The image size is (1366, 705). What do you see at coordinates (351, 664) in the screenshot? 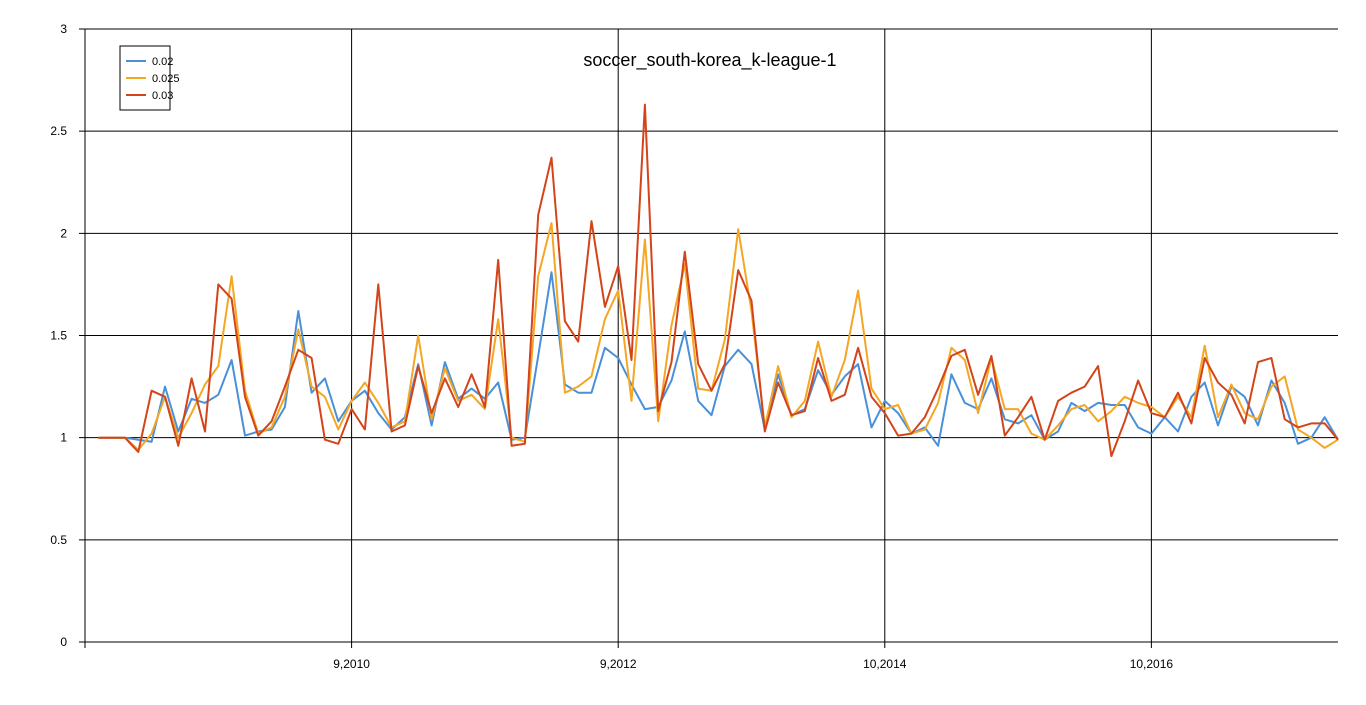
I see `x-tick-label: 9,2010` at bounding box center [351, 664].